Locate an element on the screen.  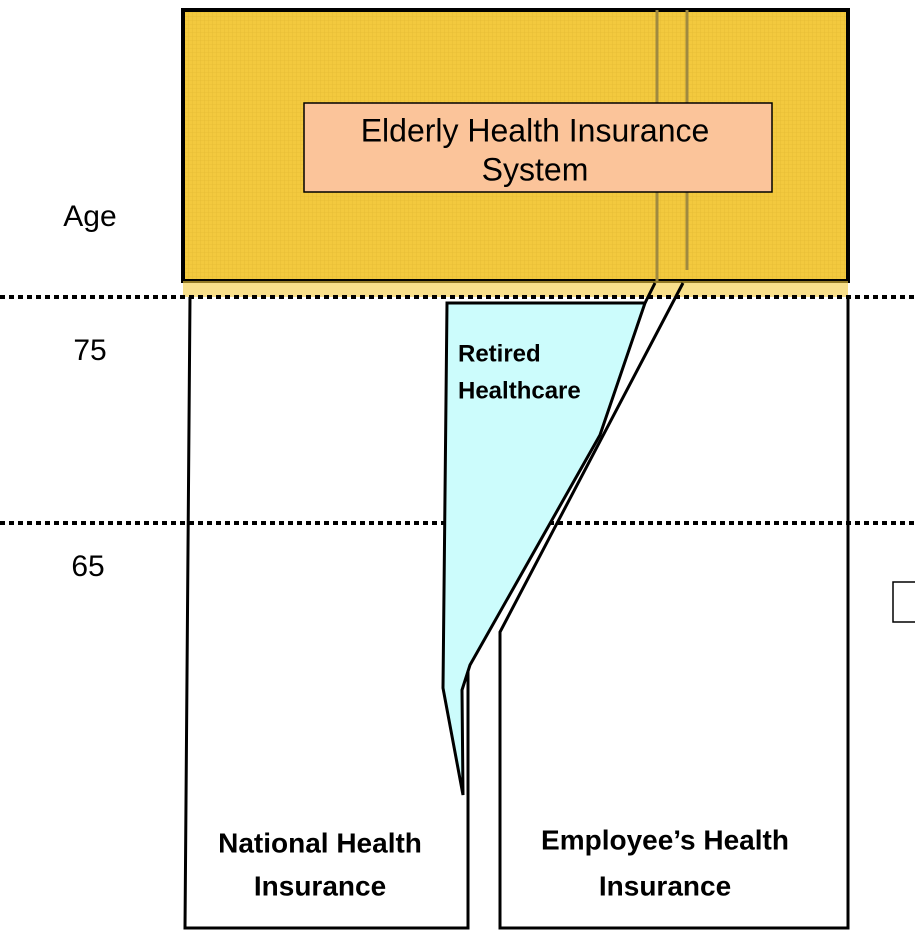
retired-area is located at coordinates (544, 548).